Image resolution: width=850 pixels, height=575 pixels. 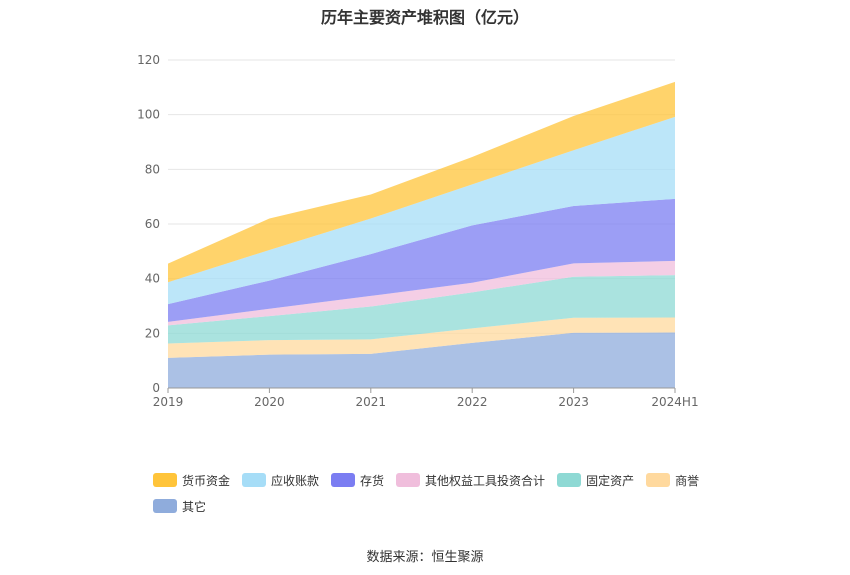 I want to click on legend-label: 存货, so click(x=372, y=480).